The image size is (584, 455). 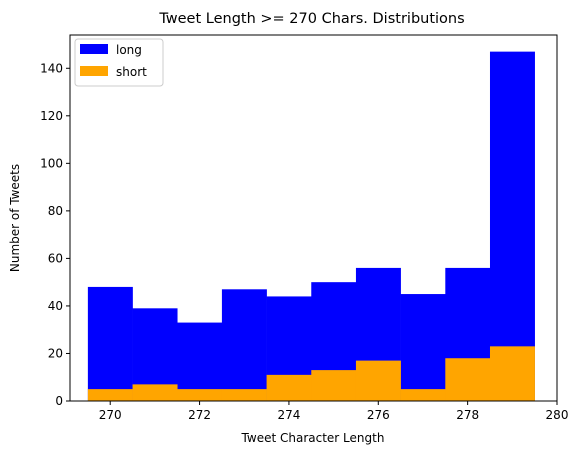 I want to click on x-axis: 270 272 274 276 278 280, so click(x=334, y=411).